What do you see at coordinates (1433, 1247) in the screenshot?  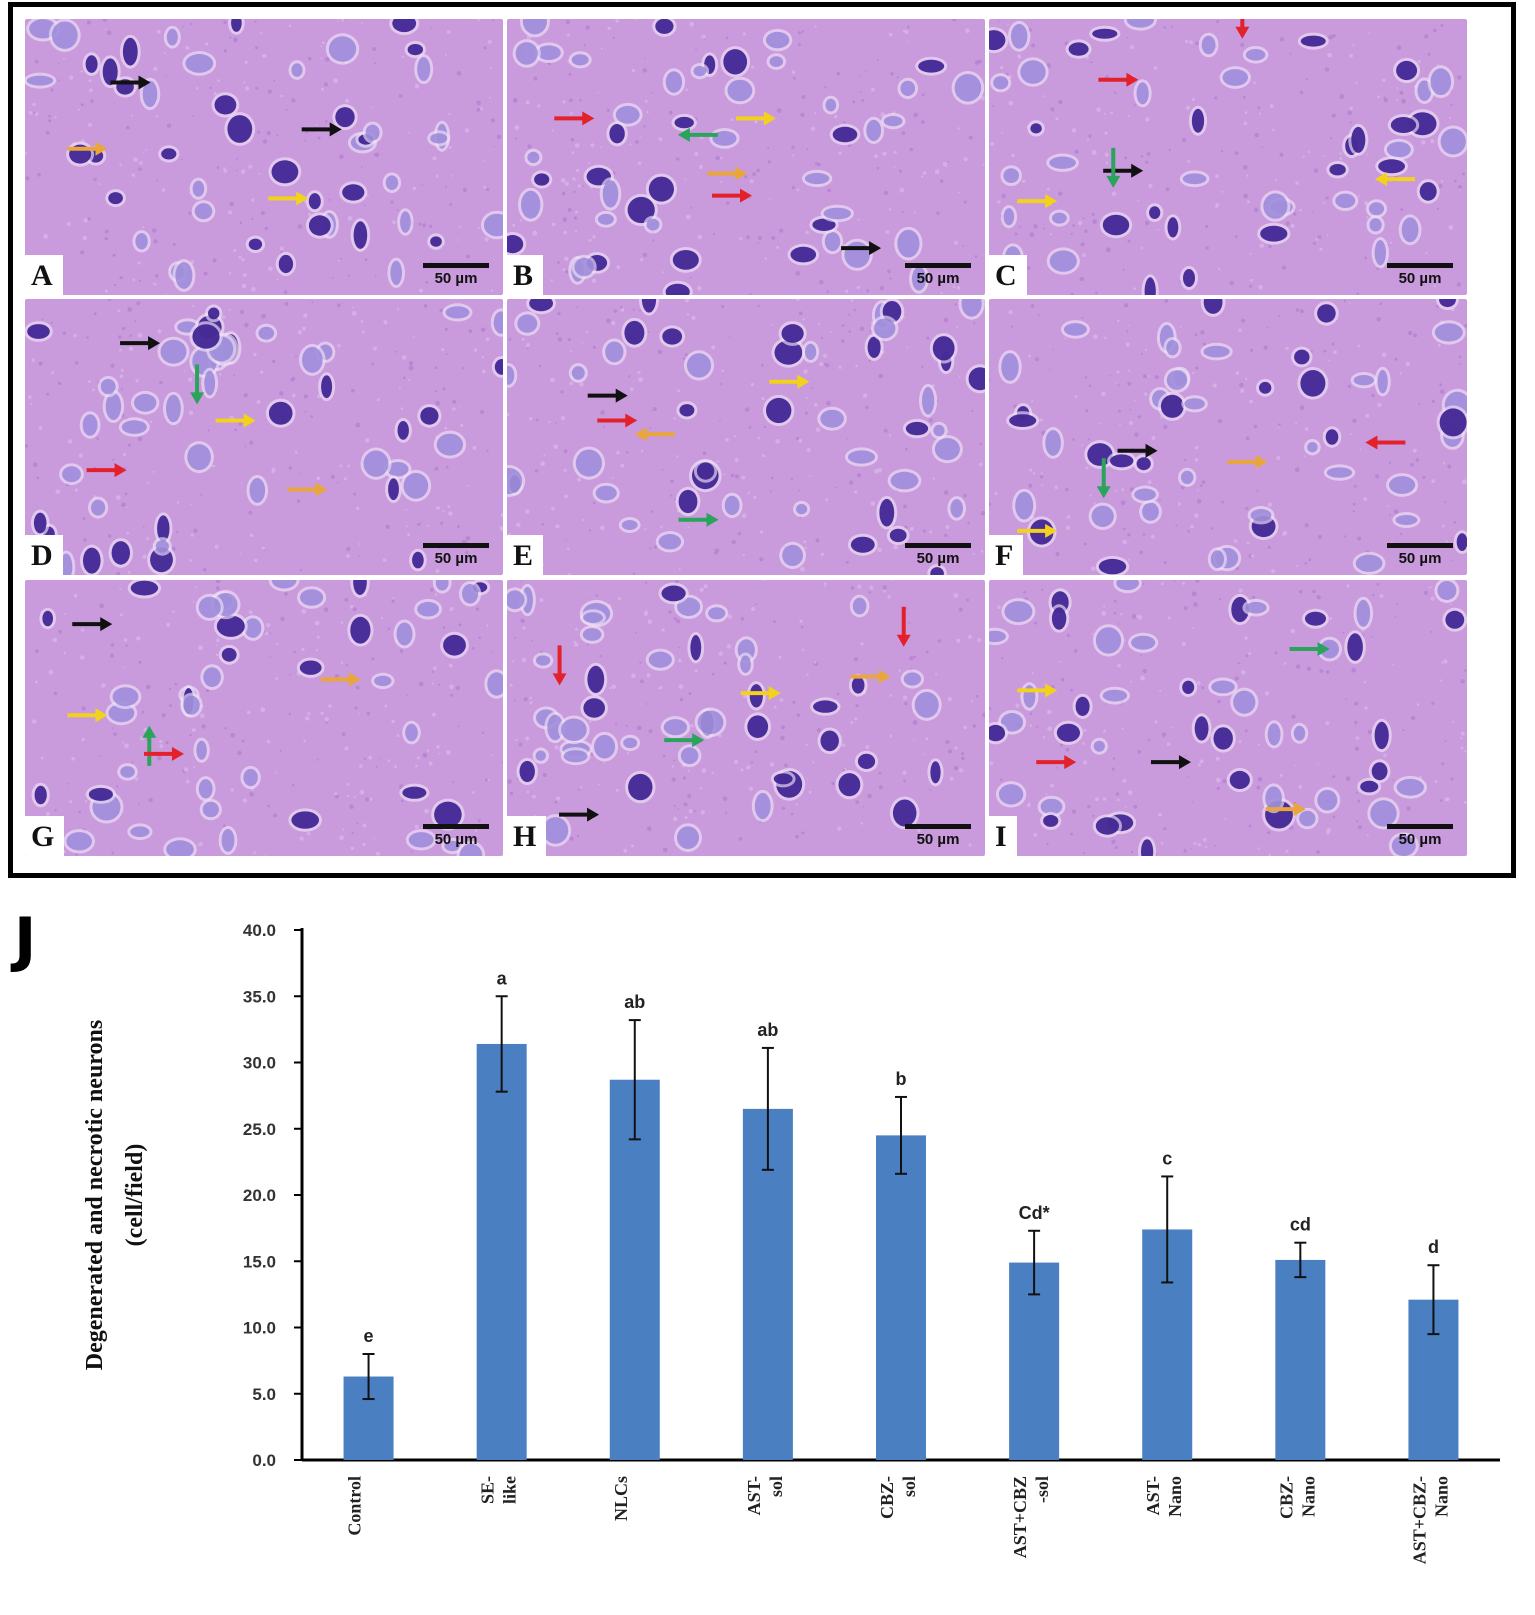 I see `significance-letter: d` at bounding box center [1433, 1247].